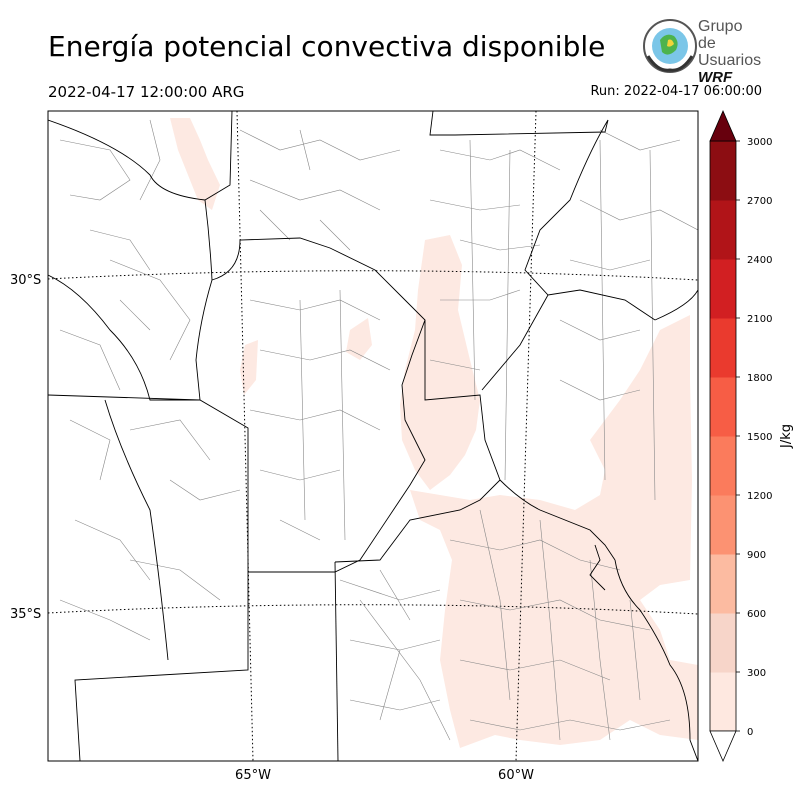  What do you see at coordinates (146, 92) in the screenshot?
I see `valid-time: 2022-04-17 12:00:00 ARG` at bounding box center [146, 92].